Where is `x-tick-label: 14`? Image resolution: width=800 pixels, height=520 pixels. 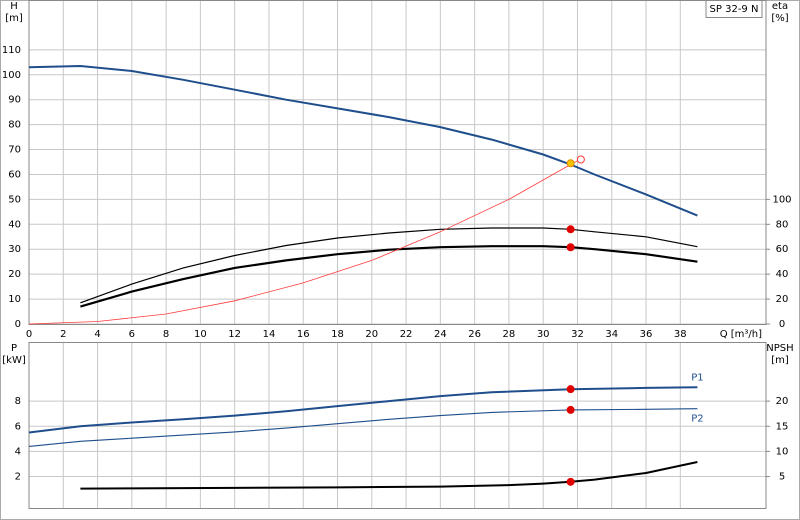 x-tick-label: 14 is located at coordinates (269, 334).